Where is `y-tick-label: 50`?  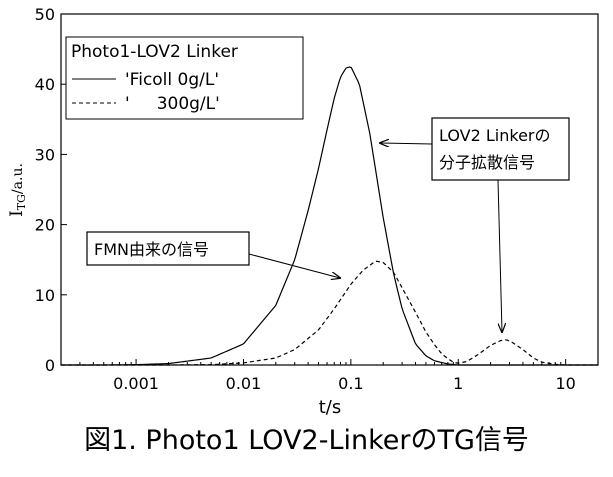 y-tick-label: 50 is located at coordinates (45, 14).